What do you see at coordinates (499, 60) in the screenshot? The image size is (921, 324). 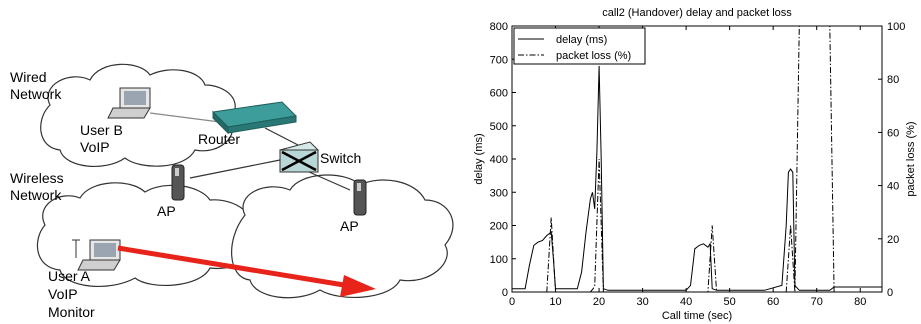 I see `y-tick-label: 700` at bounding box center [499, 60].